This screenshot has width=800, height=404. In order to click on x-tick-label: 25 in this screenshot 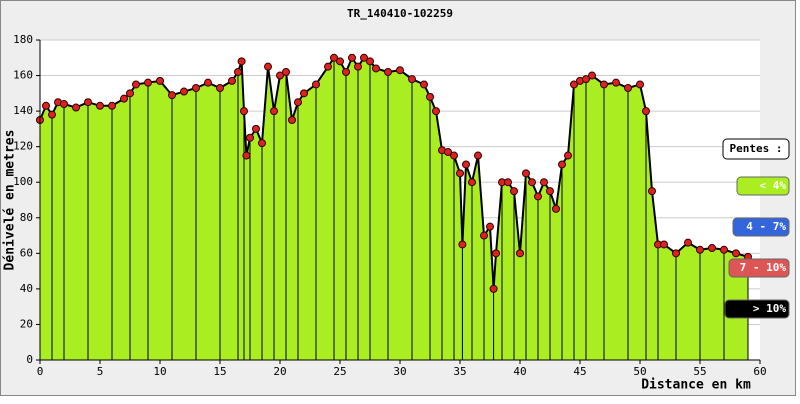, I will do `click(339, 371)`.